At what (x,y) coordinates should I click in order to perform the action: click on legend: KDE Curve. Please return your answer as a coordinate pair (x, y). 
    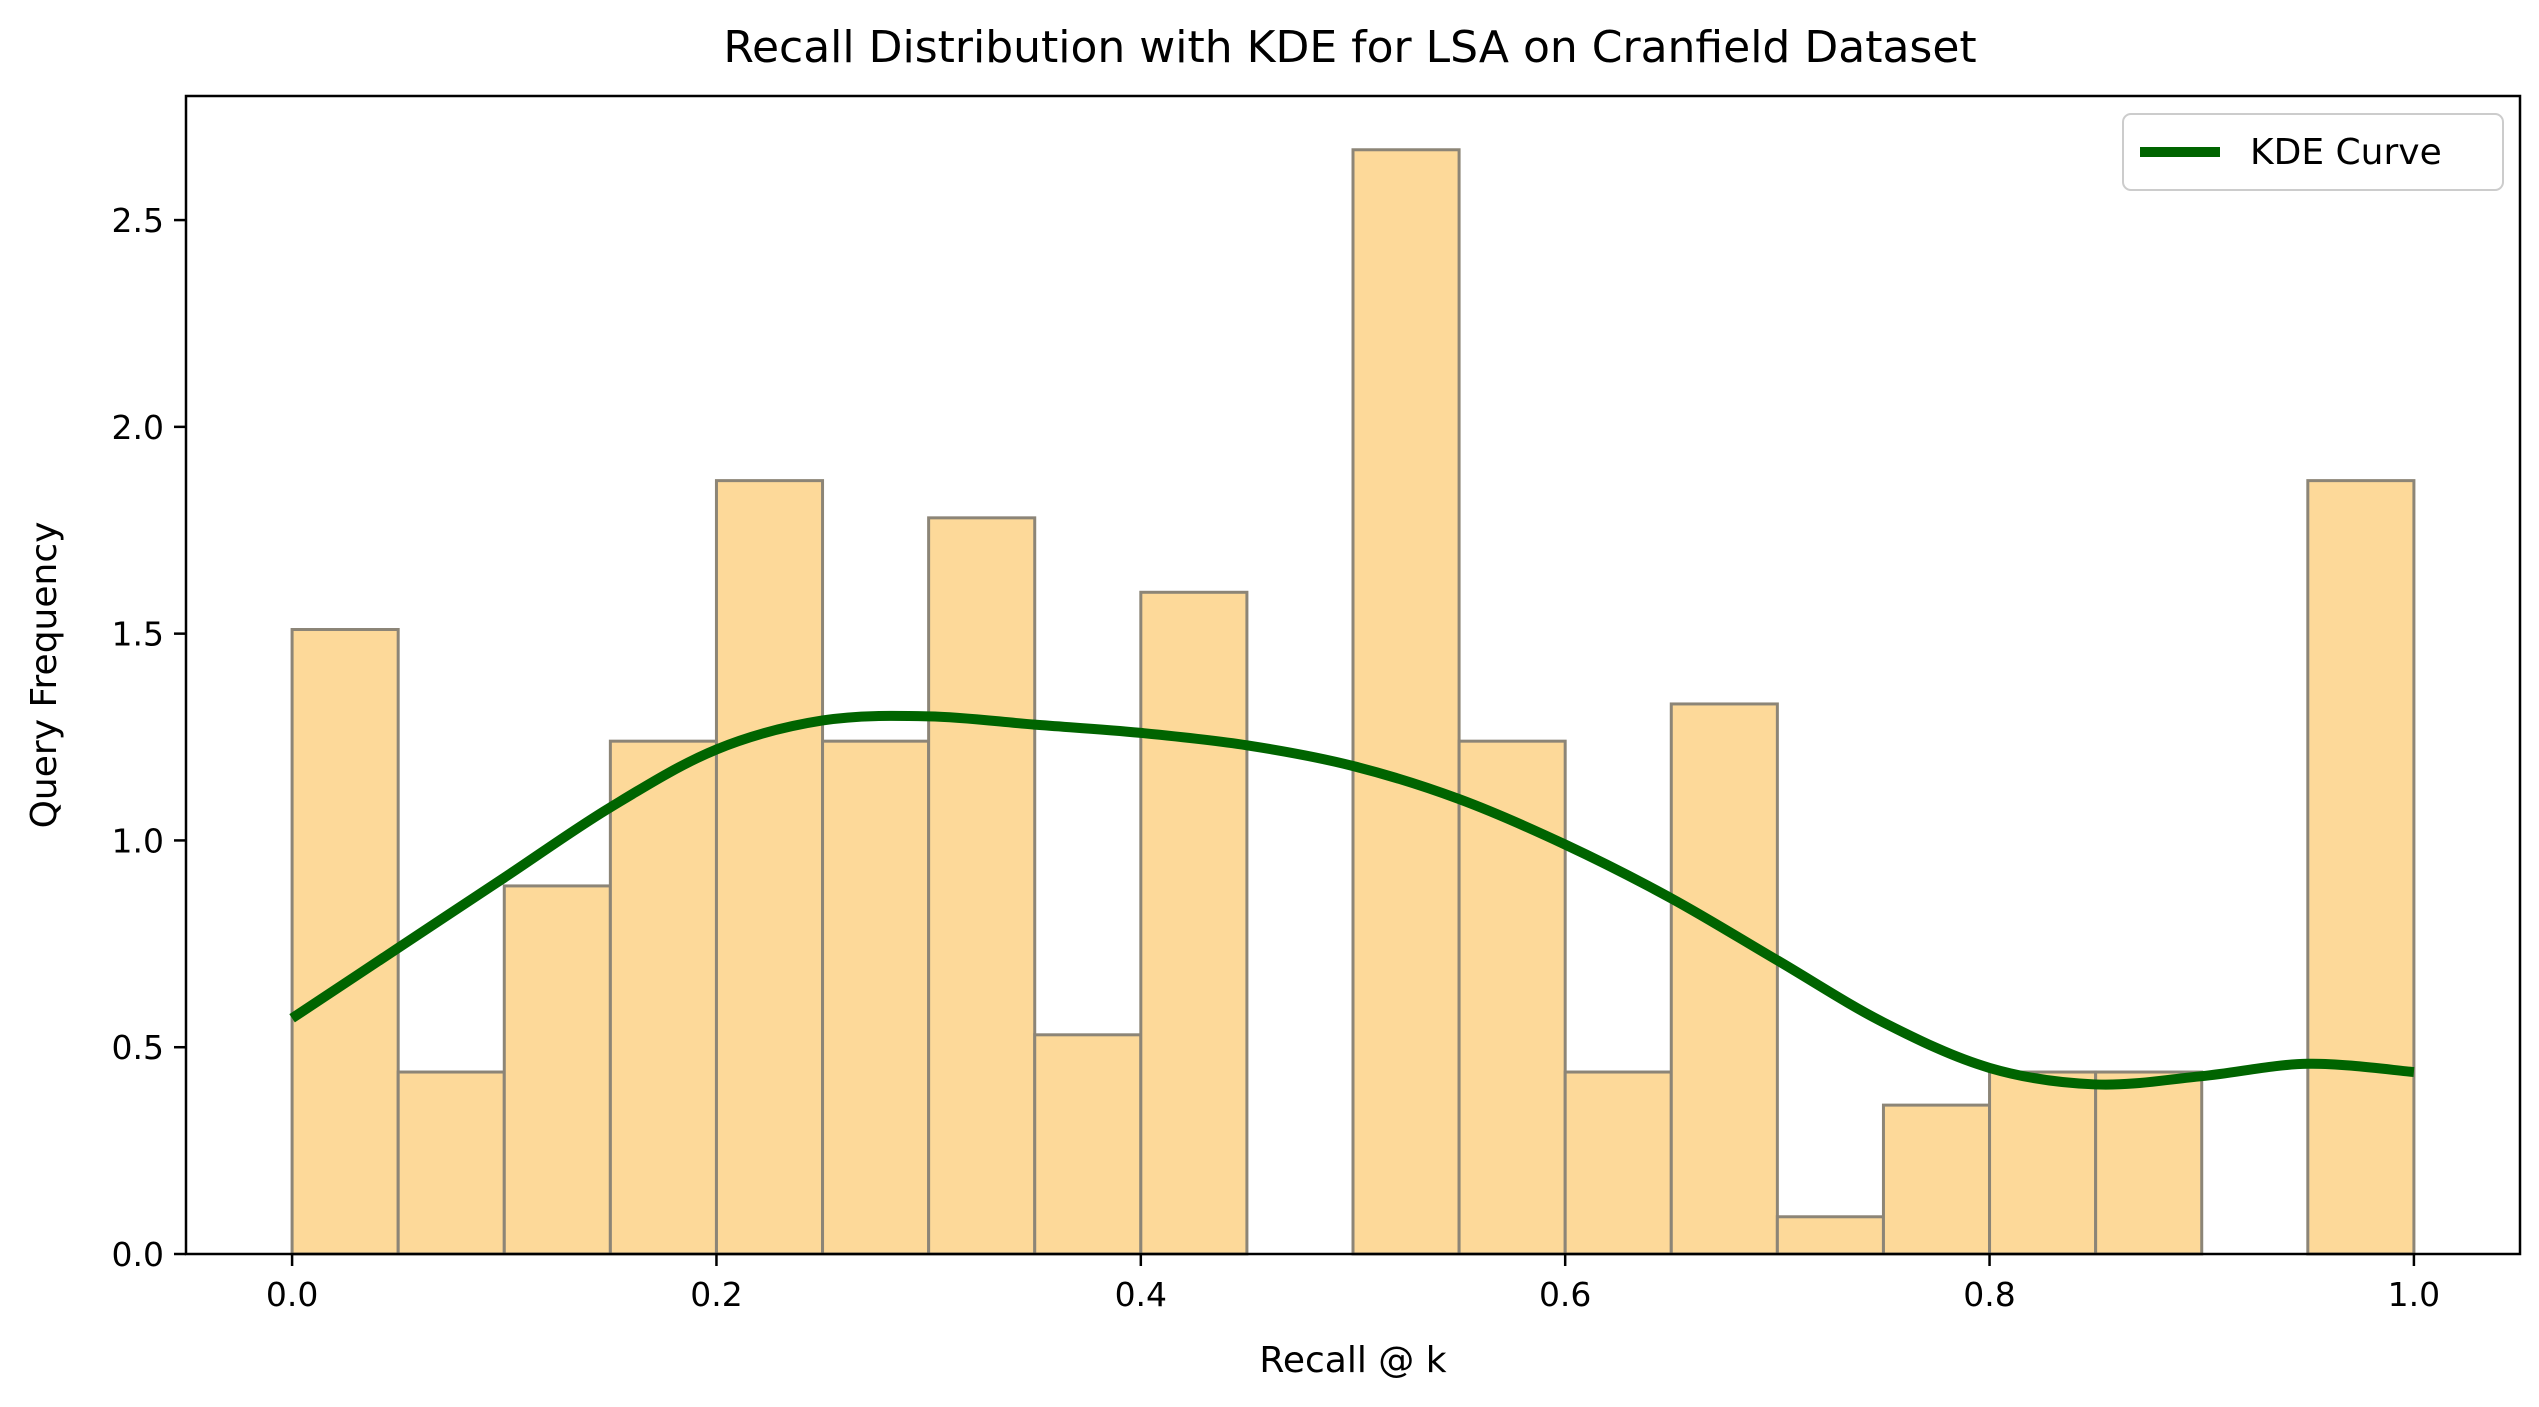
    Looking at the image, I should click on (2313, 152).